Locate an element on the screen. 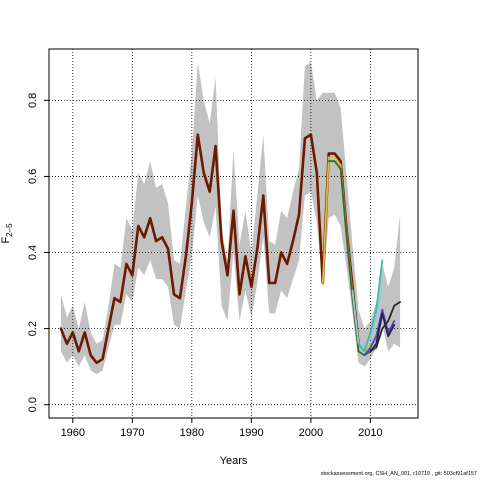  y-axis-title-main: F is located at coordinates (6, 240).